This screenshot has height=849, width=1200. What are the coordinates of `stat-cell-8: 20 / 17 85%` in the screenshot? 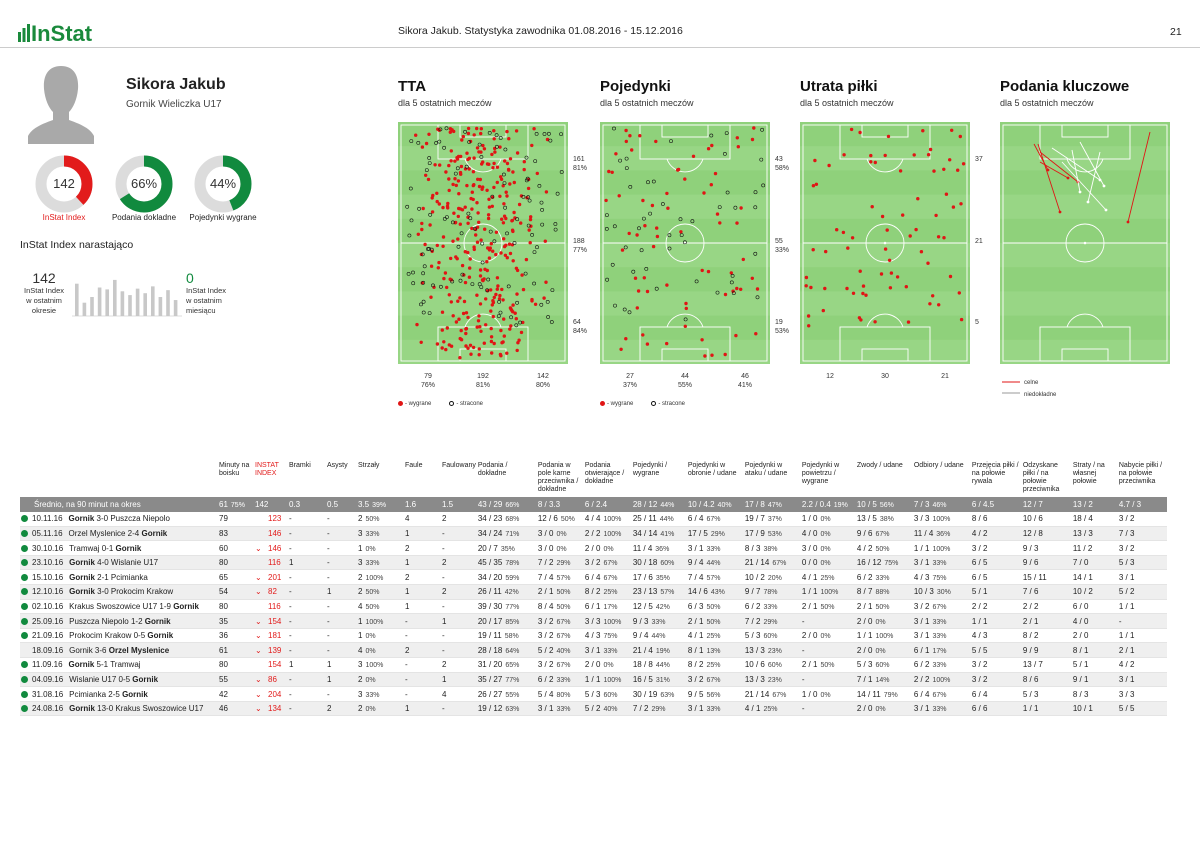 It's located at (506, 621).